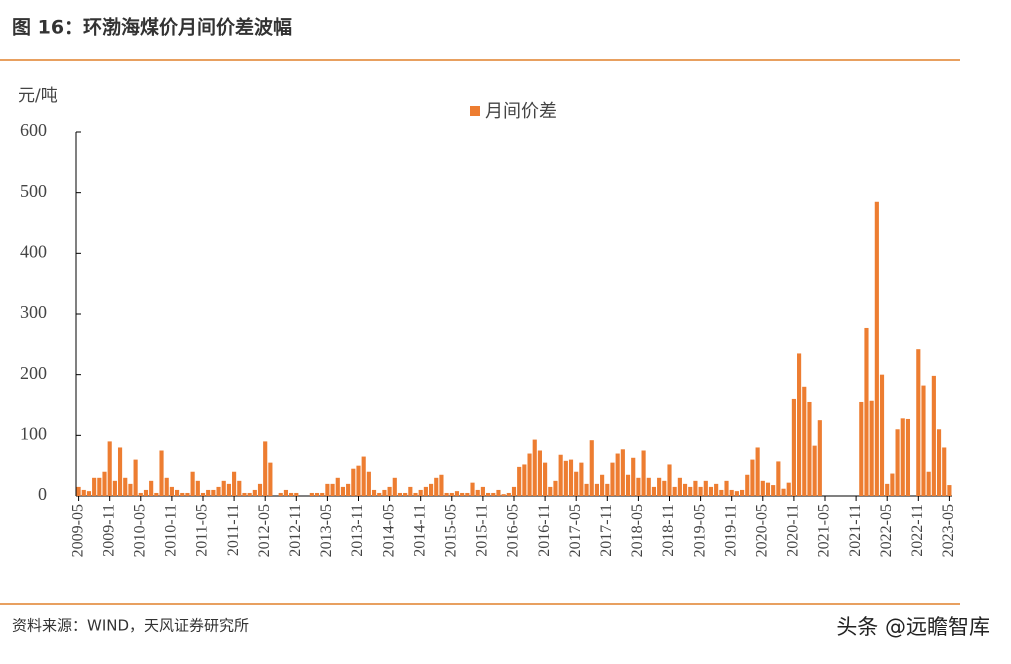  I want to click on x-tick-label: 2023-05, so click(948, 530).